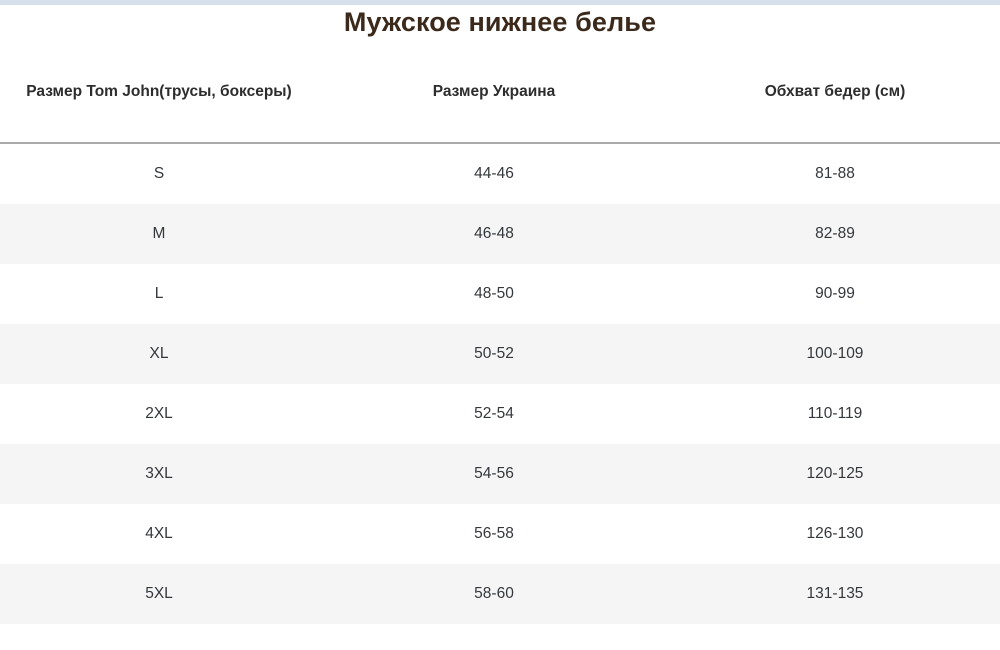 The image size is (1000, 650). What do you see at coordinates (494, 534) in the screenshot?
I see `cell-ukraine-size: 56-58` at bounding box center [494, 534].